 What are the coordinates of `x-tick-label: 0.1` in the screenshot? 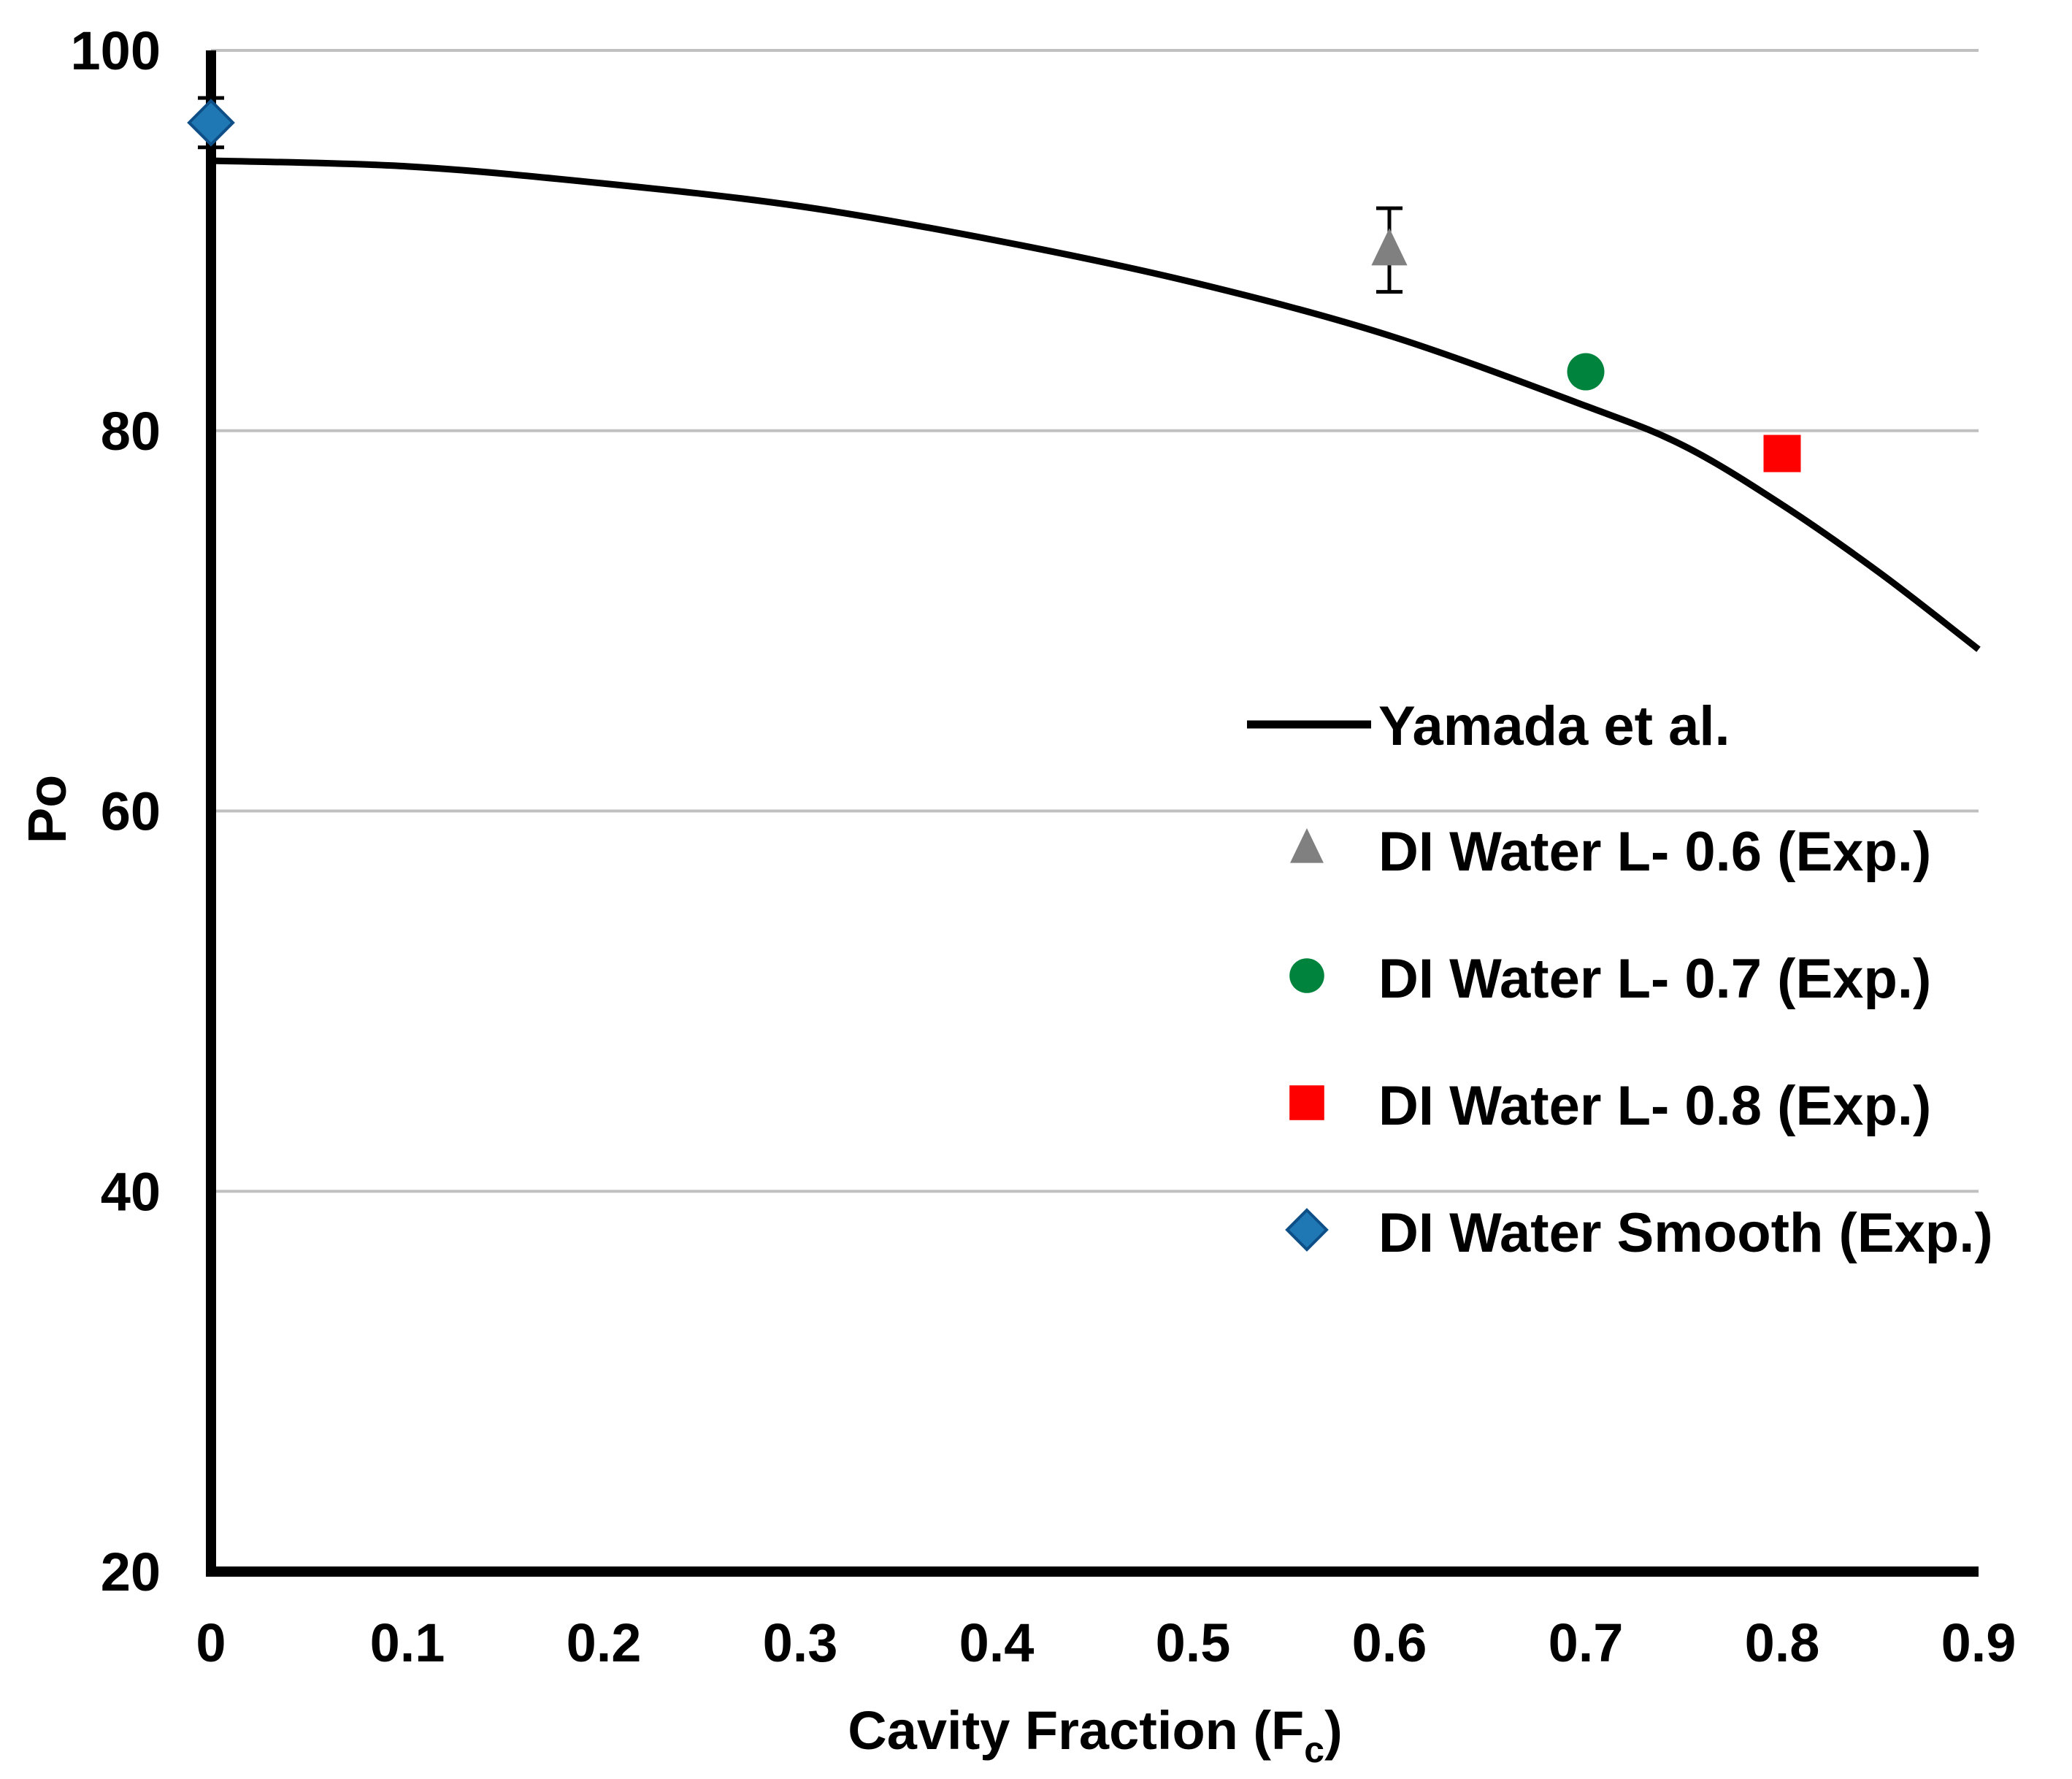 It's located at (407, 1642).